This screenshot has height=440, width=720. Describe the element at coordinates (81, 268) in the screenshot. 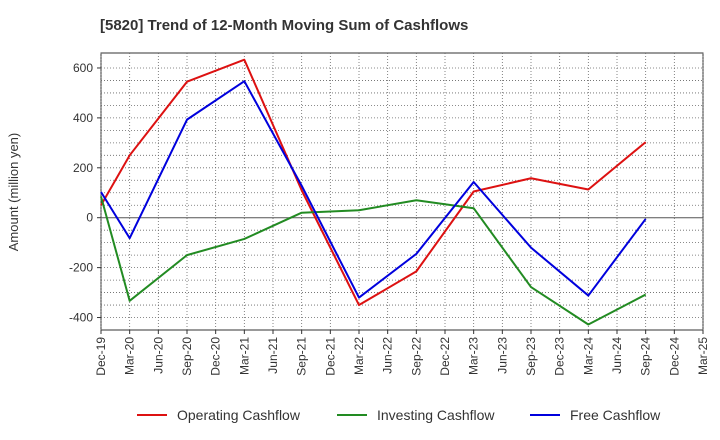

I see `y-tick-label: -200` at that location.